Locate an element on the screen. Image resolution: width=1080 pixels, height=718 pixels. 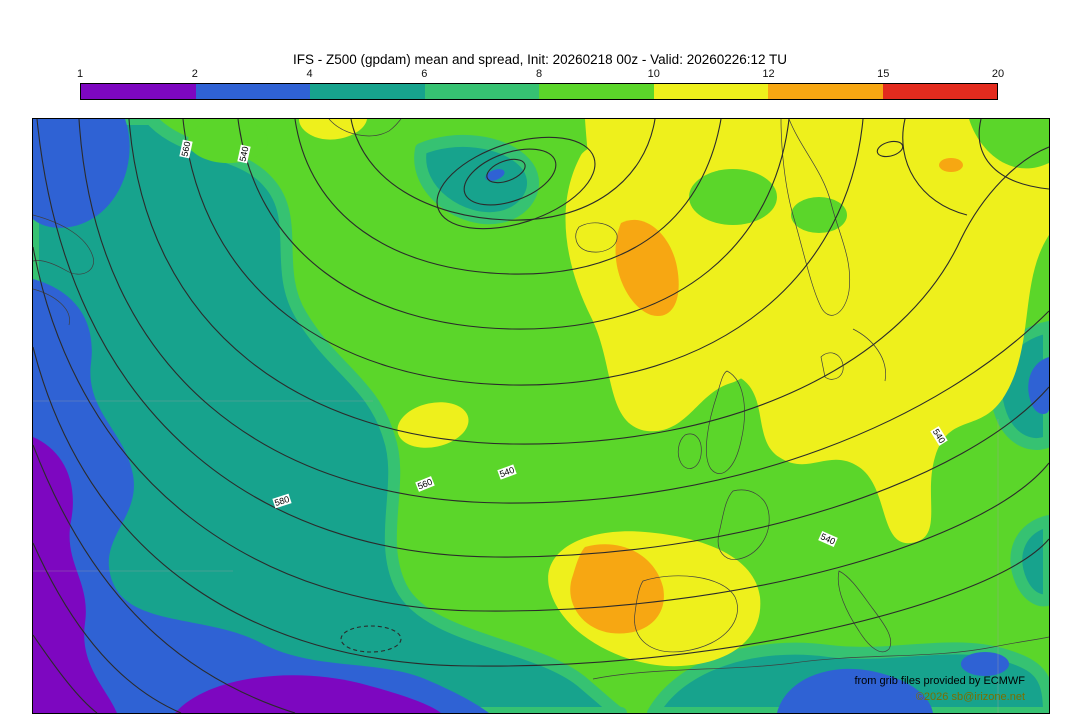
credits-copyright: ©2026 sb@irizone.net is located at coordinates (970, 697).